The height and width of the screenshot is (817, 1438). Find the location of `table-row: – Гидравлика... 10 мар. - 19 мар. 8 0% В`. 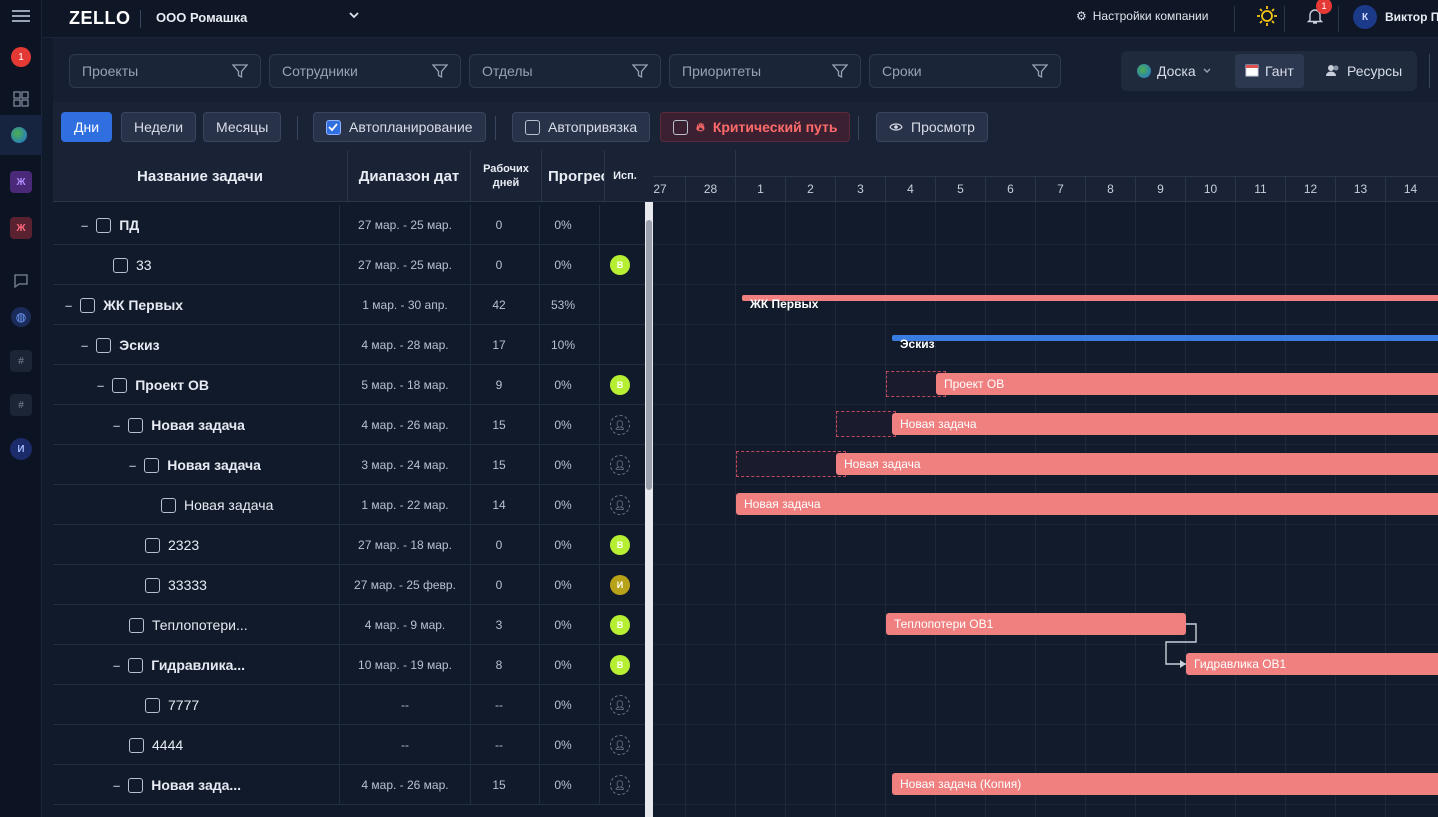

table-row: – Гидравлика... 10 мар. - 19 мар. 8 0% В is located at coordinates (349, 665).